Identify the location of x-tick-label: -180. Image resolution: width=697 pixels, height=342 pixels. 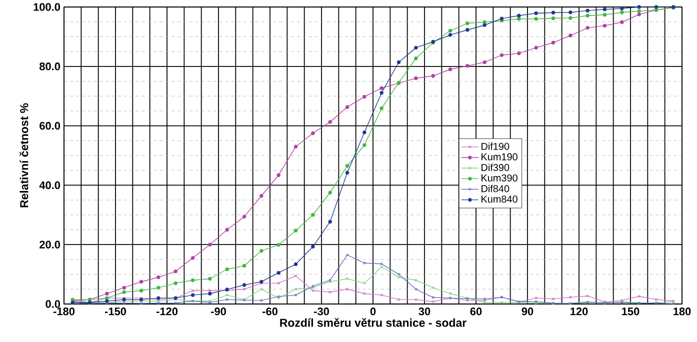
(64, 312).